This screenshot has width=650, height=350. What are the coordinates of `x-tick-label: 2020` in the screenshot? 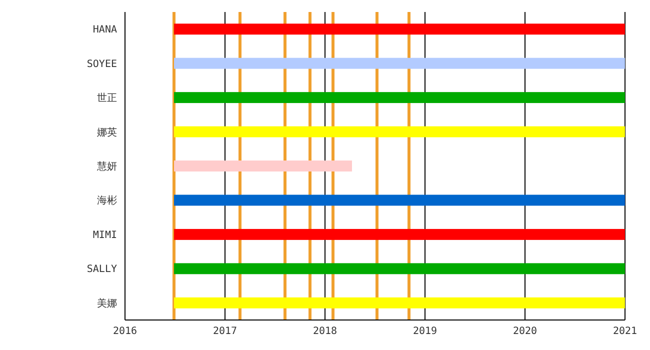 It's located at (525, 331).